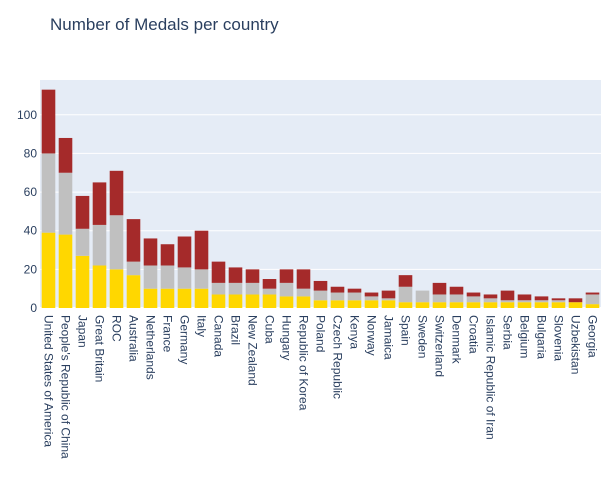 This screenshot has width=601, height=492. Describe the element at coordinates (151, 347) in the screenshot. I see `x-tick-label: Netherlands` at that location.